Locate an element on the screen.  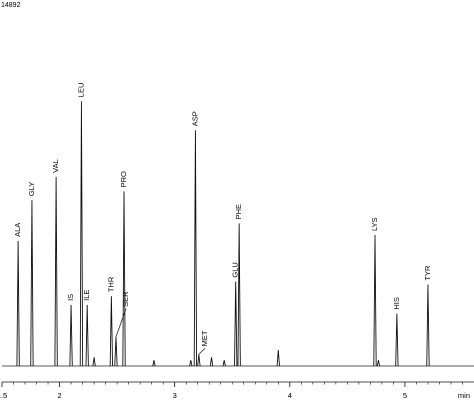
leader-ser is located at coordinates (121, 323).